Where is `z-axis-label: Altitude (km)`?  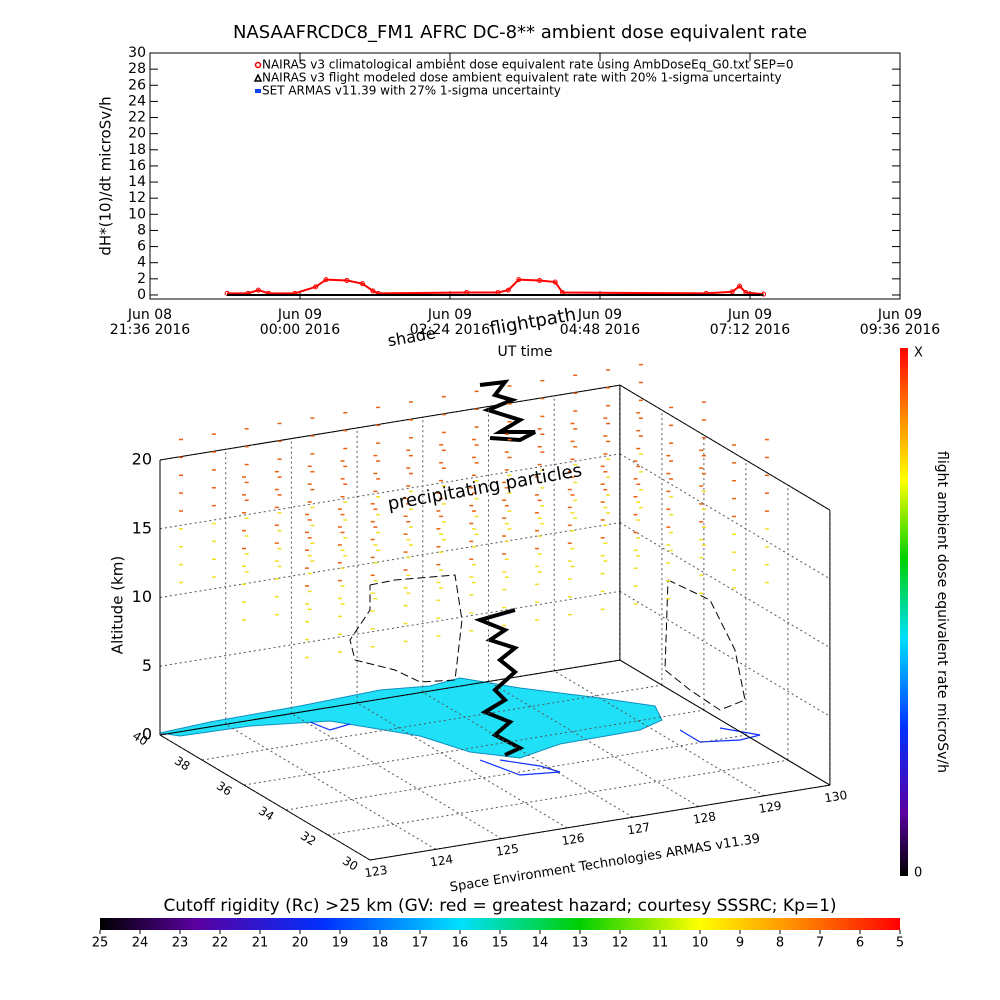
z-axis-label: Altitude (km) is located at coordinates (118, 605).